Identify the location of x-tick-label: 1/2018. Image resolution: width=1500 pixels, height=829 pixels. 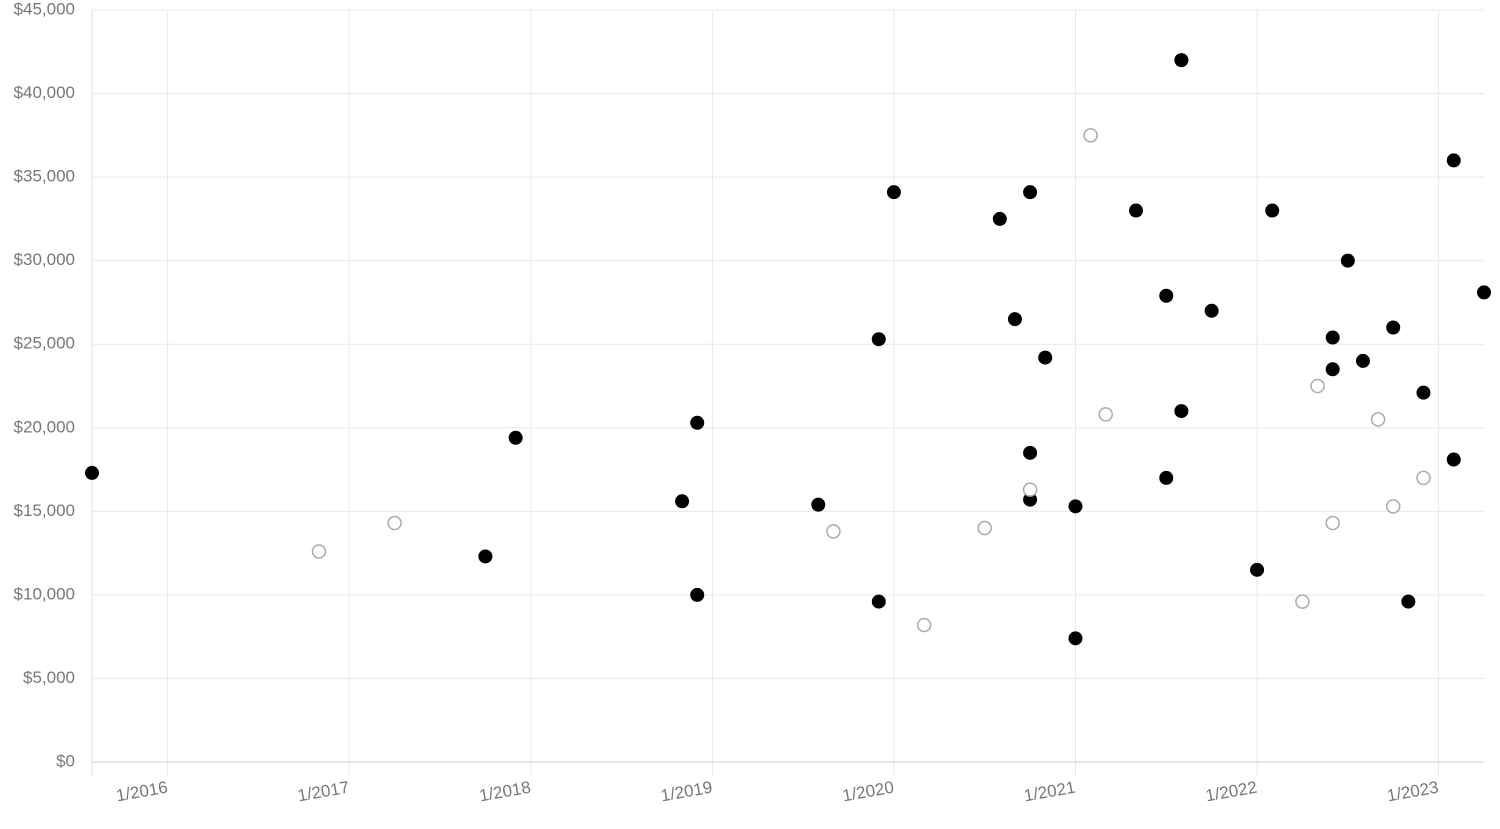
(505, 792).